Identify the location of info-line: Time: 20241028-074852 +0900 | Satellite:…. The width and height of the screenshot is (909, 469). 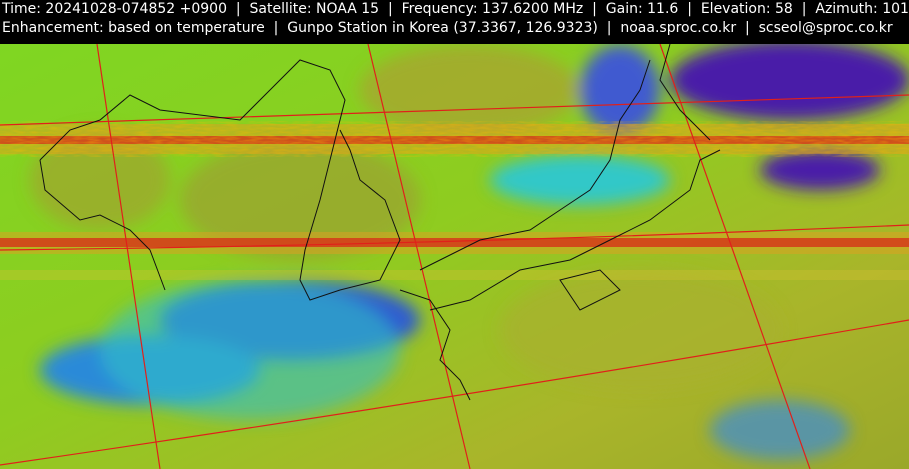
(455, 9).